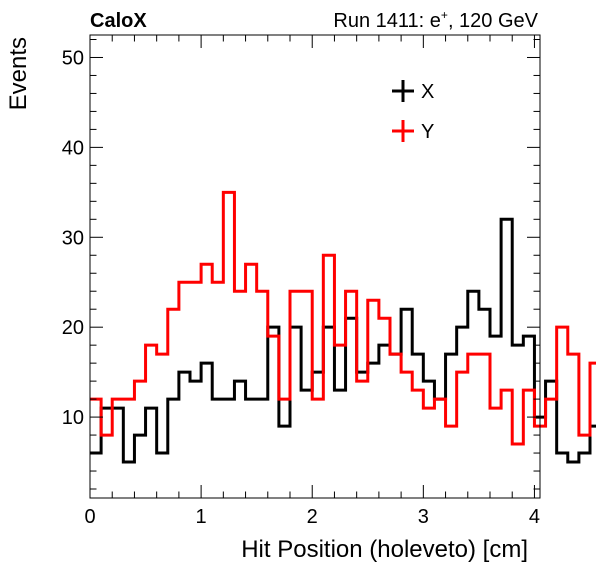  What do you see at coordinates (444, 15) in the screenshot?
I see `title-right-sup: +` at bounding box center [444, 15].